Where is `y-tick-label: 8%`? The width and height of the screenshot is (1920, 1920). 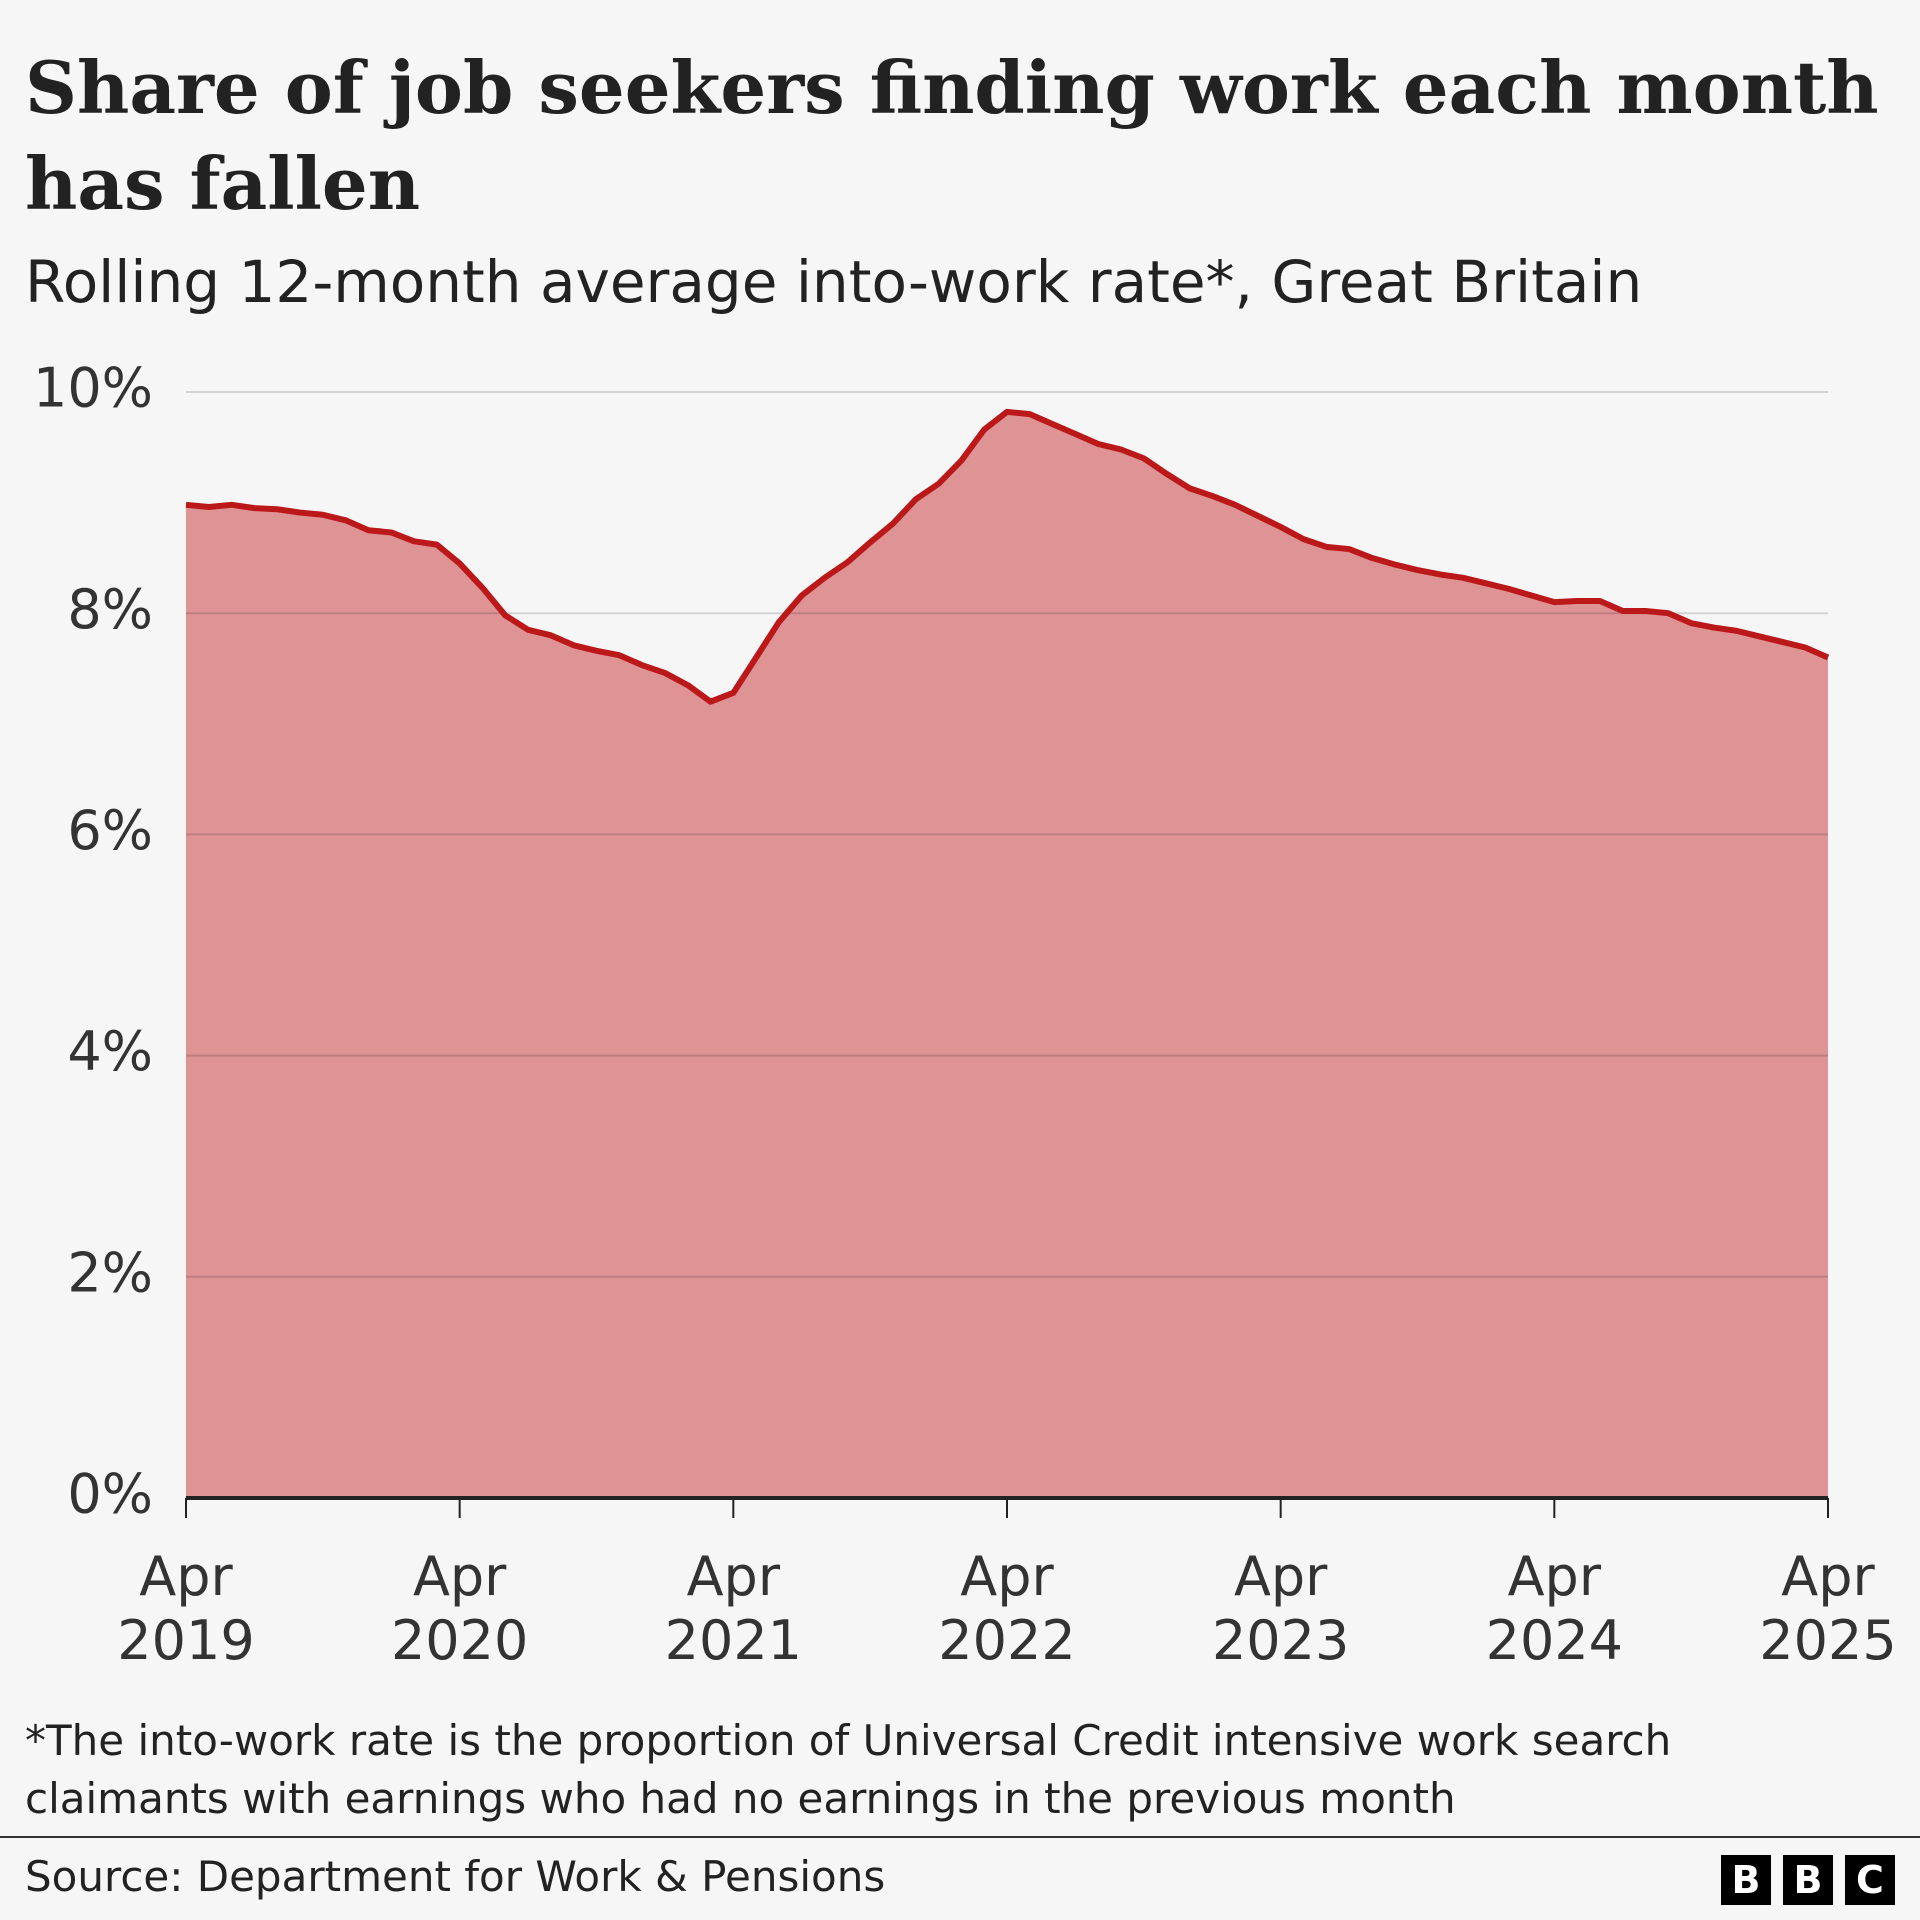
y-tick-label: 8% is located at coordinates (110, 609).